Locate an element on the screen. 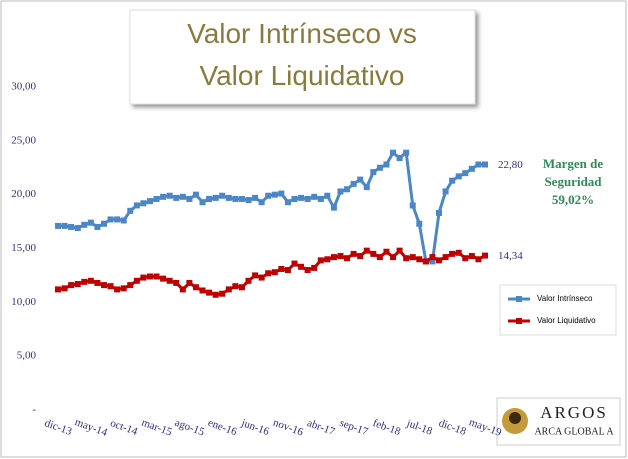 The image size is (628, 459). annotation: Seguridad is located at coordinates (573, 181).